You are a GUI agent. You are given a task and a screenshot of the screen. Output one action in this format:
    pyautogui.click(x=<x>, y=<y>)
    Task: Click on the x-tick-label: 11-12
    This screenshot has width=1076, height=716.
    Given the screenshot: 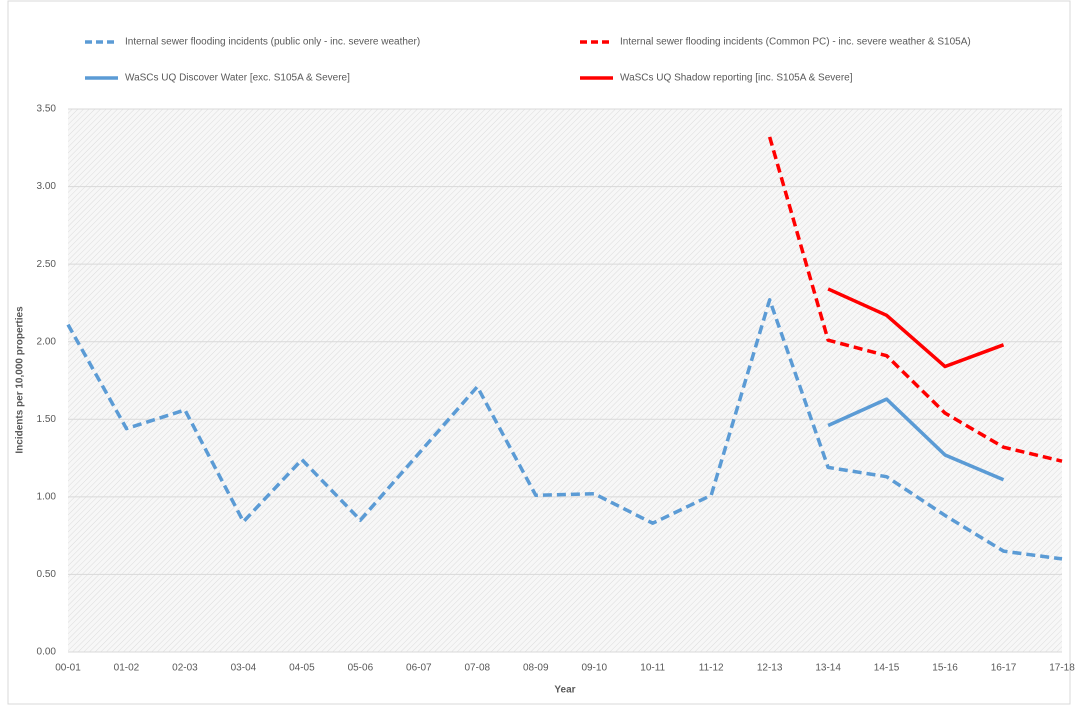 What is the action you would take?
    pyautogui.click(x=711, y=668)
    